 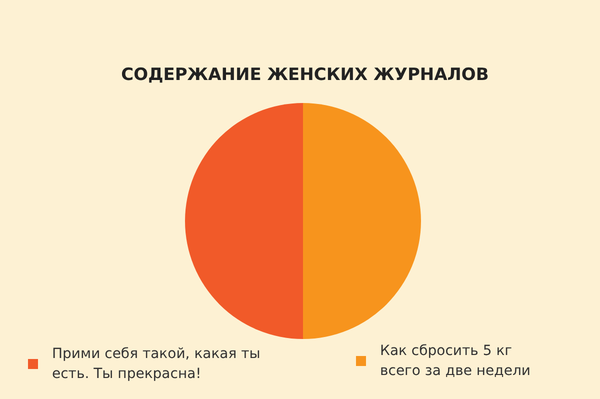 What do you see at coordinates (305, 75) in the screenshot?
I see `chart-title: СОДЕРЖАНИЕ ЖЕНСКИХ ЖУРНАЛОВ` at bounding box center [305, 75].